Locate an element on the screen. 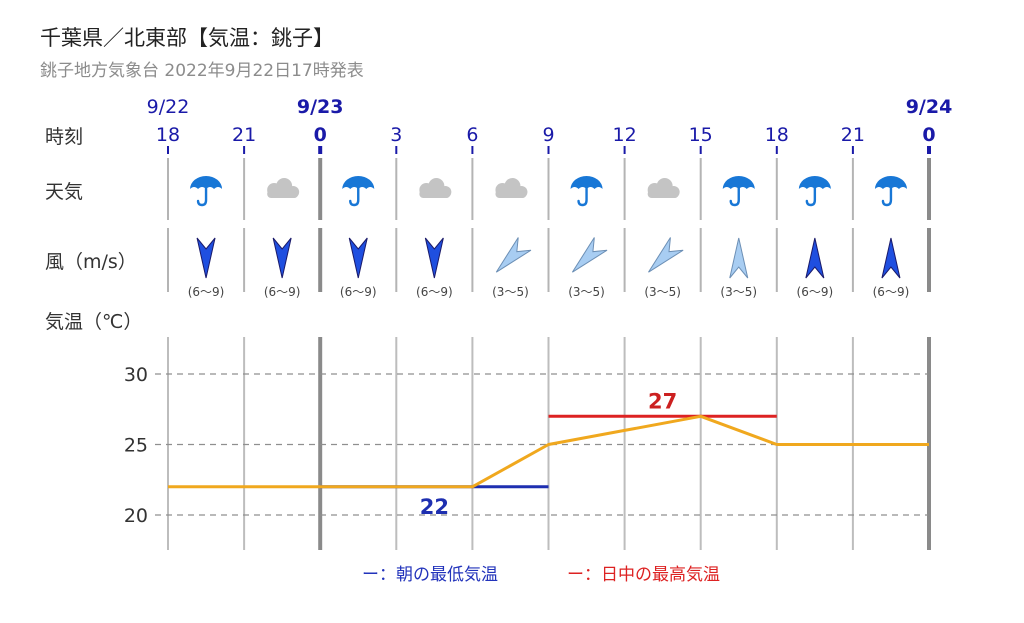  hour-label: 3 is located at coordinates (396, 135).